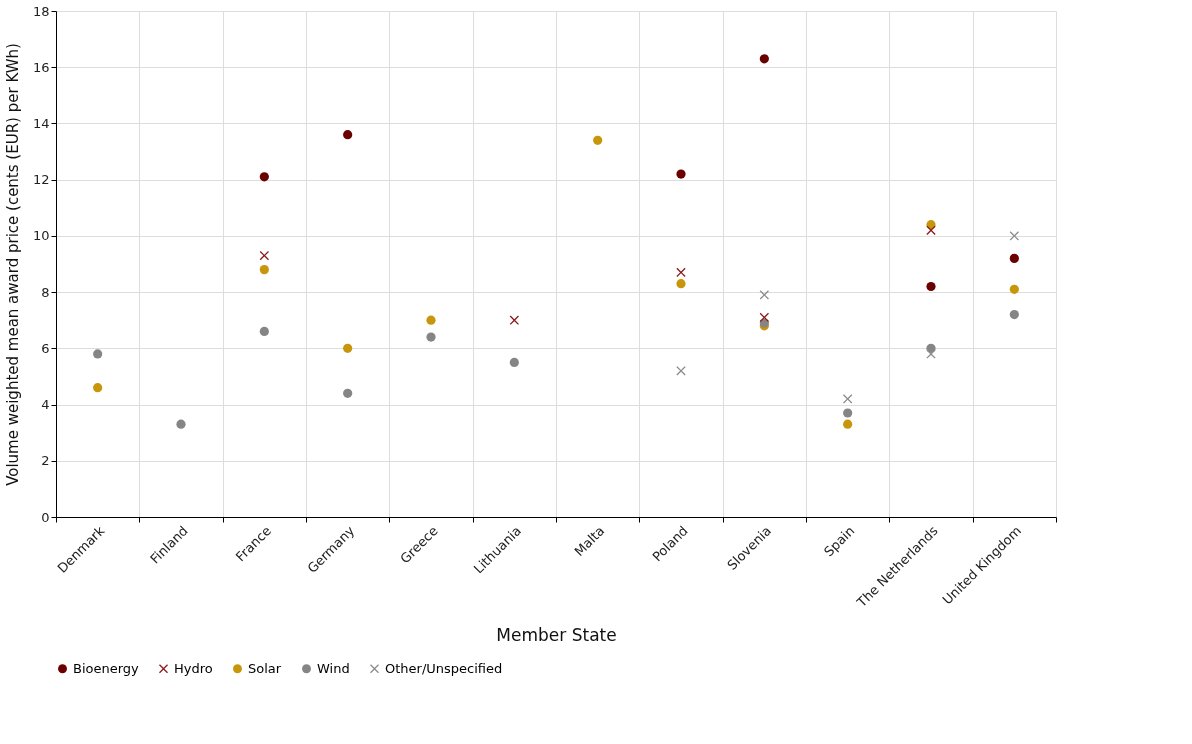  What do you see at coordinates (556, 634) in the screenshot?
I see `x-axis-title: Member State` at bounding box center [556, 634].